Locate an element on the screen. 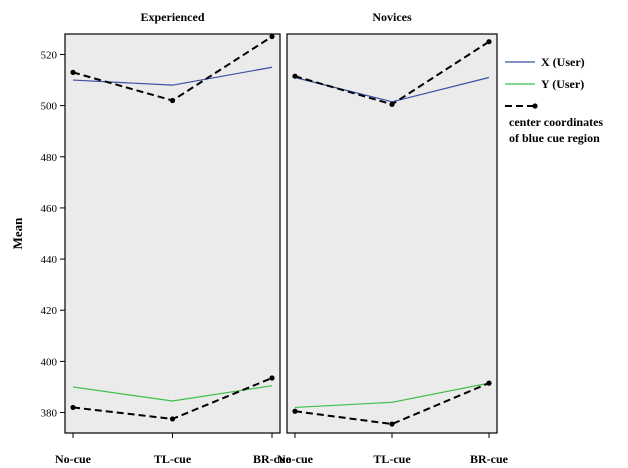 Image resolution: width=628 pixels, height=468 pixels. y-tick-label: 400 is located at coordinates (49, 362).